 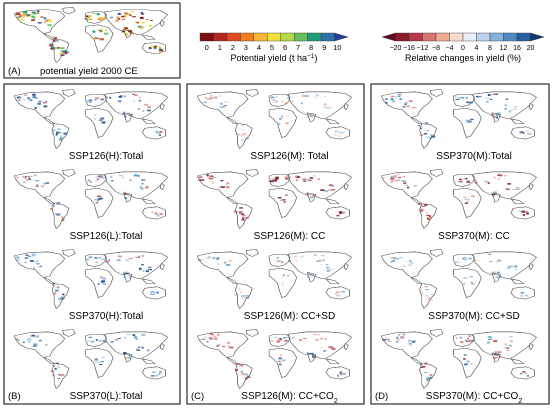 What do you see at coordinates (388, 37) in the screenshot?
I see `colorbar-arrow-left` at bounding box center [388, 37].